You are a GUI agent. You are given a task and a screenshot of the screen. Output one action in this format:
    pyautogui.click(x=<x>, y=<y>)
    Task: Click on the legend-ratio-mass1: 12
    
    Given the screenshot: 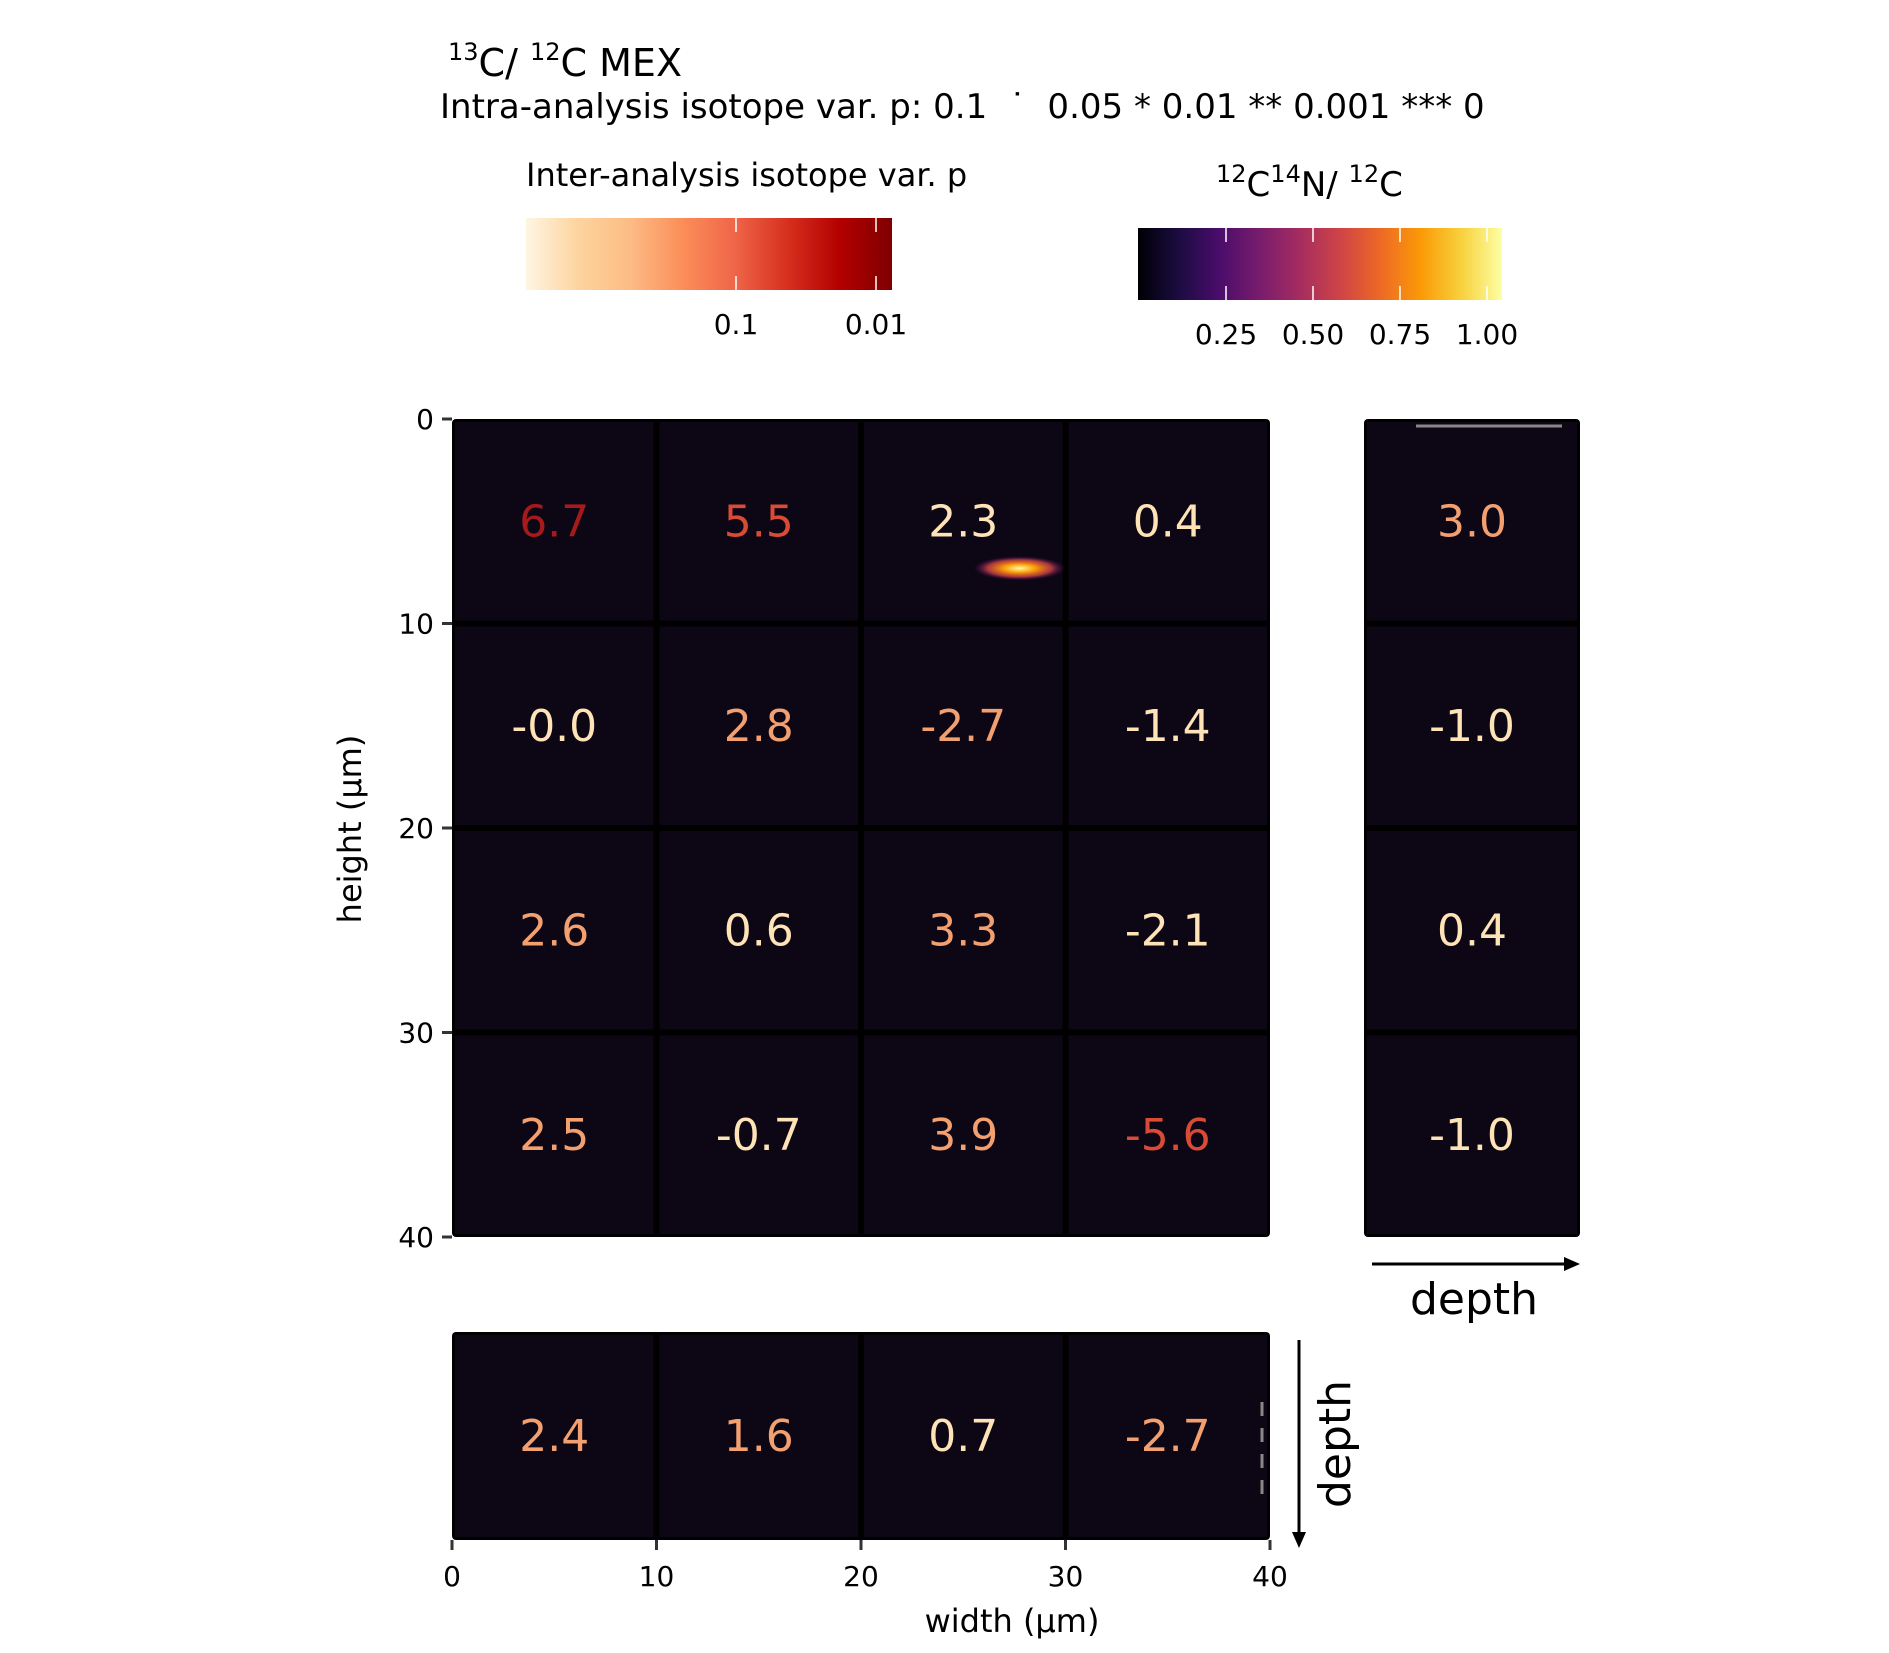 What is the action you would take?
    pyautogui.click(x=1231, y=174)
    